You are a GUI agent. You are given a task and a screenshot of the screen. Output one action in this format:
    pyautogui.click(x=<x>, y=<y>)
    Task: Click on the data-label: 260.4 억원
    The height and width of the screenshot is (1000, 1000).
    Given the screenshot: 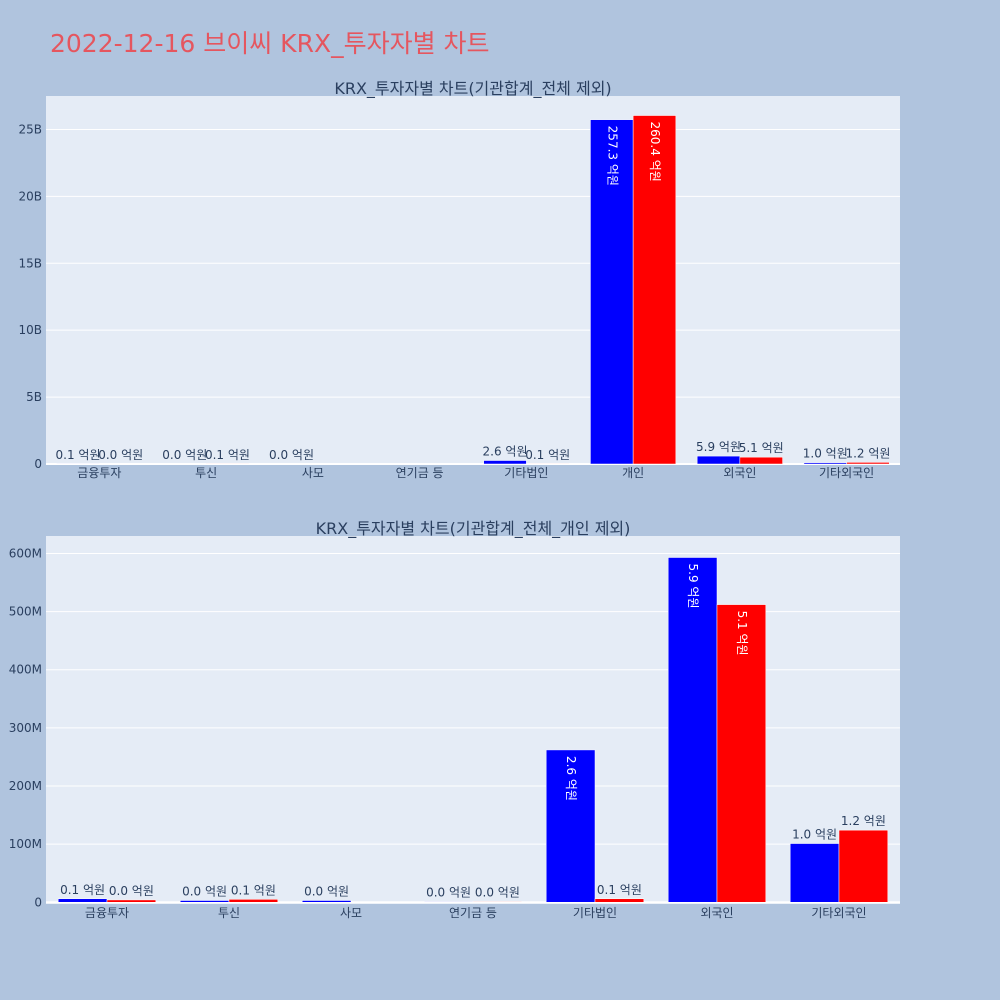 What is the action you would take?
    pyautogui.click(x=655, y=152)
    